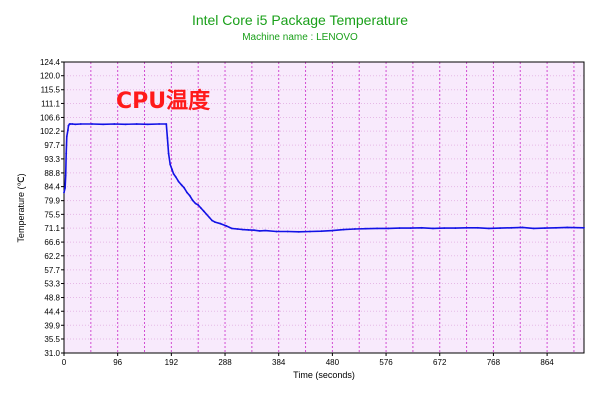  Describe the element at coordinates (50, 76) in the screenshot. I see `y-tick-label: 120.0` at that location.